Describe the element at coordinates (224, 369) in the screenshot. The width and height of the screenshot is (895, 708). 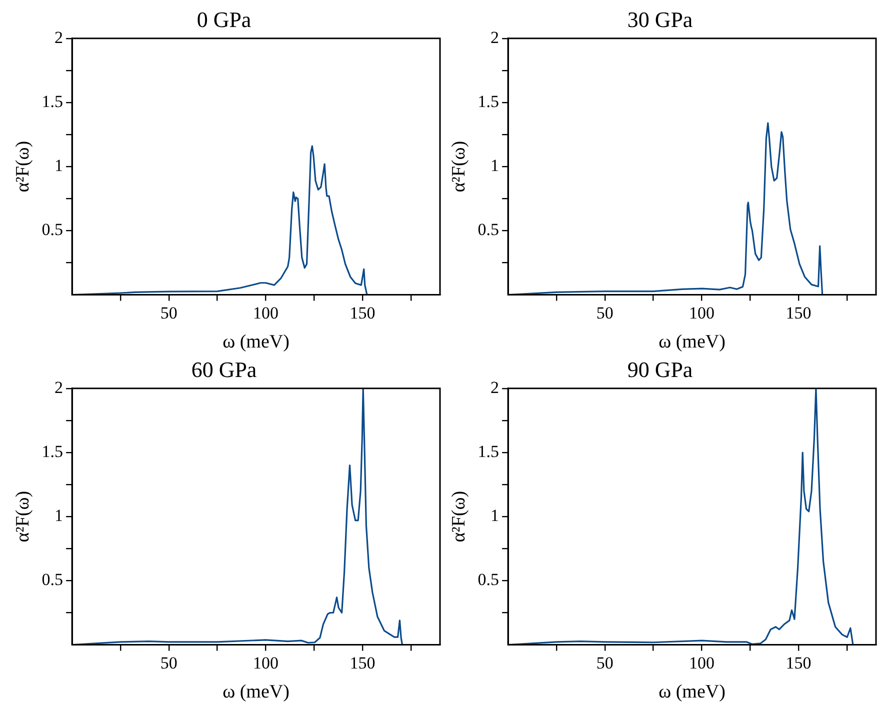
I see `chart-title: 60 GPa` at that location.